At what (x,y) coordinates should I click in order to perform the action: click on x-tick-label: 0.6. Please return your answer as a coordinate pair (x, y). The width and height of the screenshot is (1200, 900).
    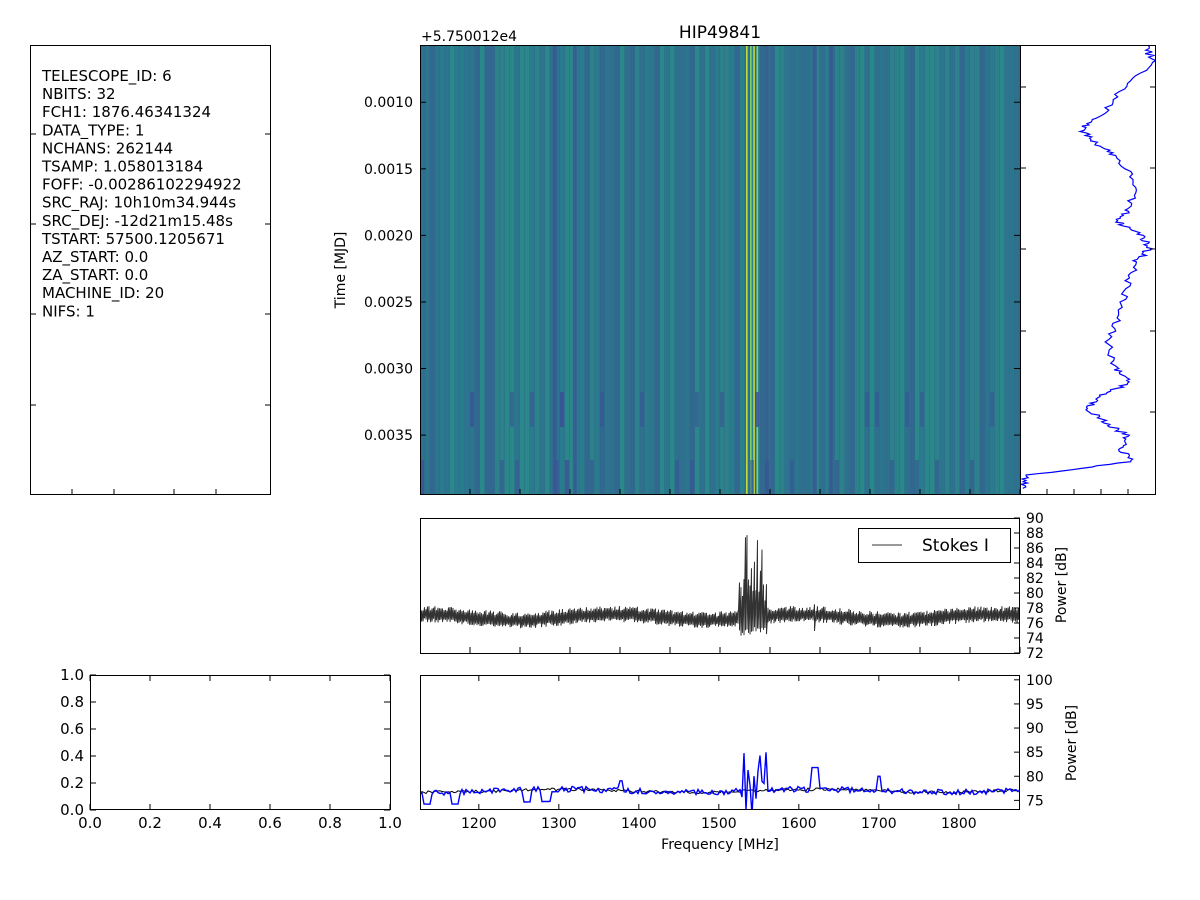
    Looking at the image, I should click on (270, 823).